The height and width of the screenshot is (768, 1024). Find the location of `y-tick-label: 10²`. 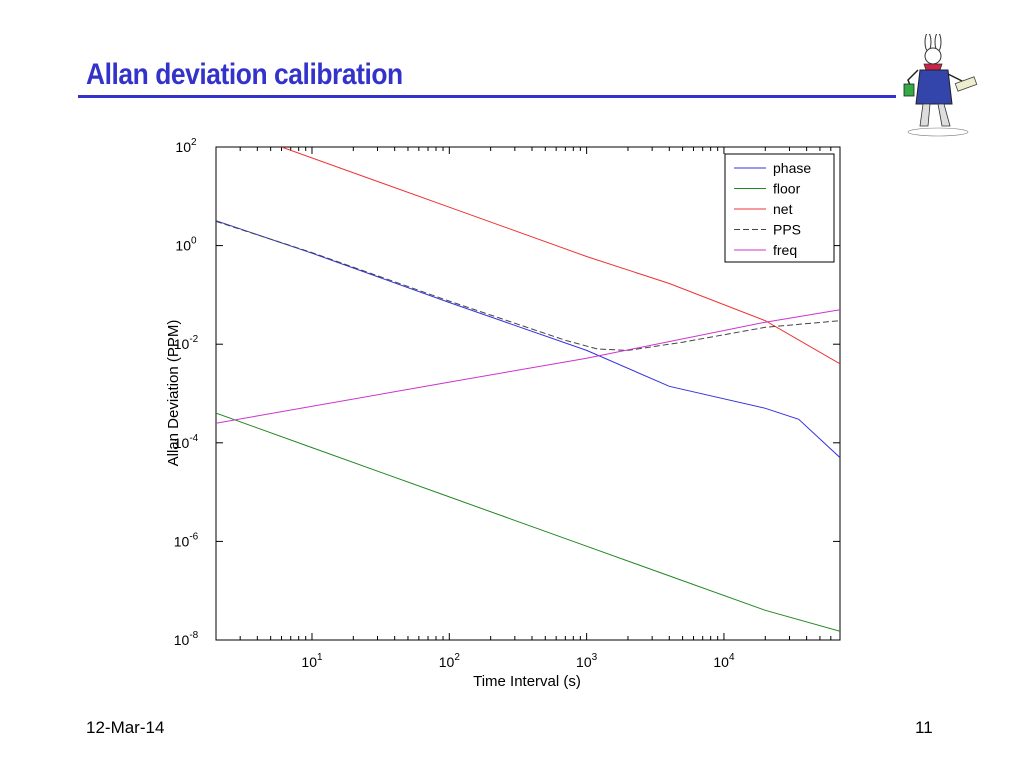

y-tick-label: 10² is located at coordinates (186, 146).